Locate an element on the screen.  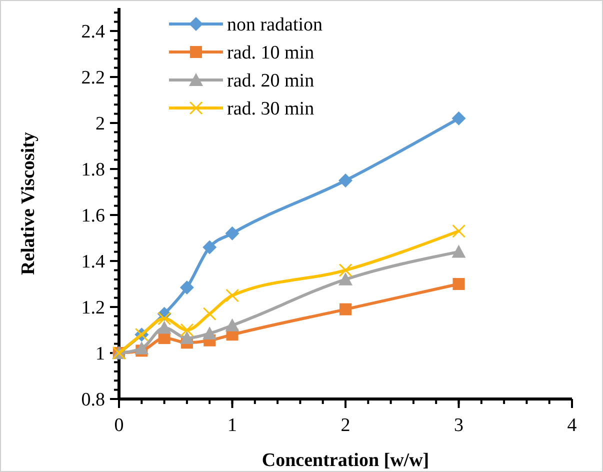
x-tick-label: 0 is located at coordinates (119, 425).